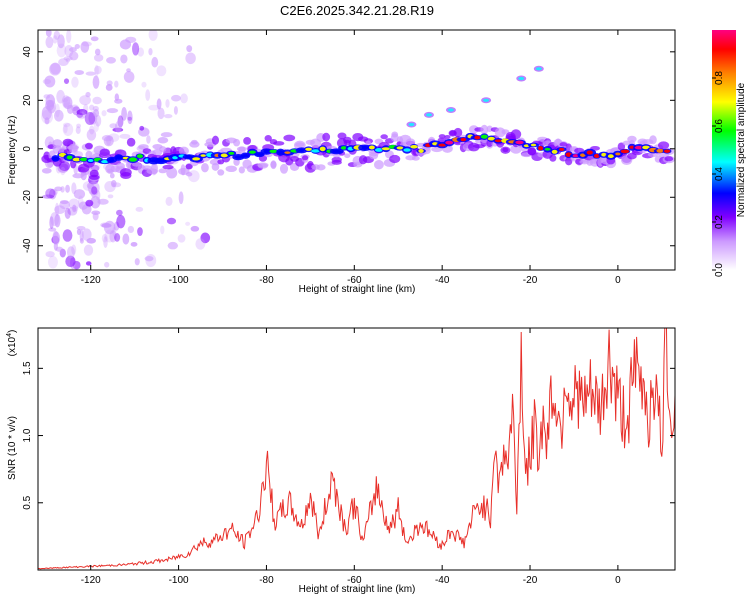 The image size is (750, 600). What do you see at coordinates (719, 78) in the screenshot?
I see `colorbar-tick-label: 0.8` at bounding box center [719, 78].